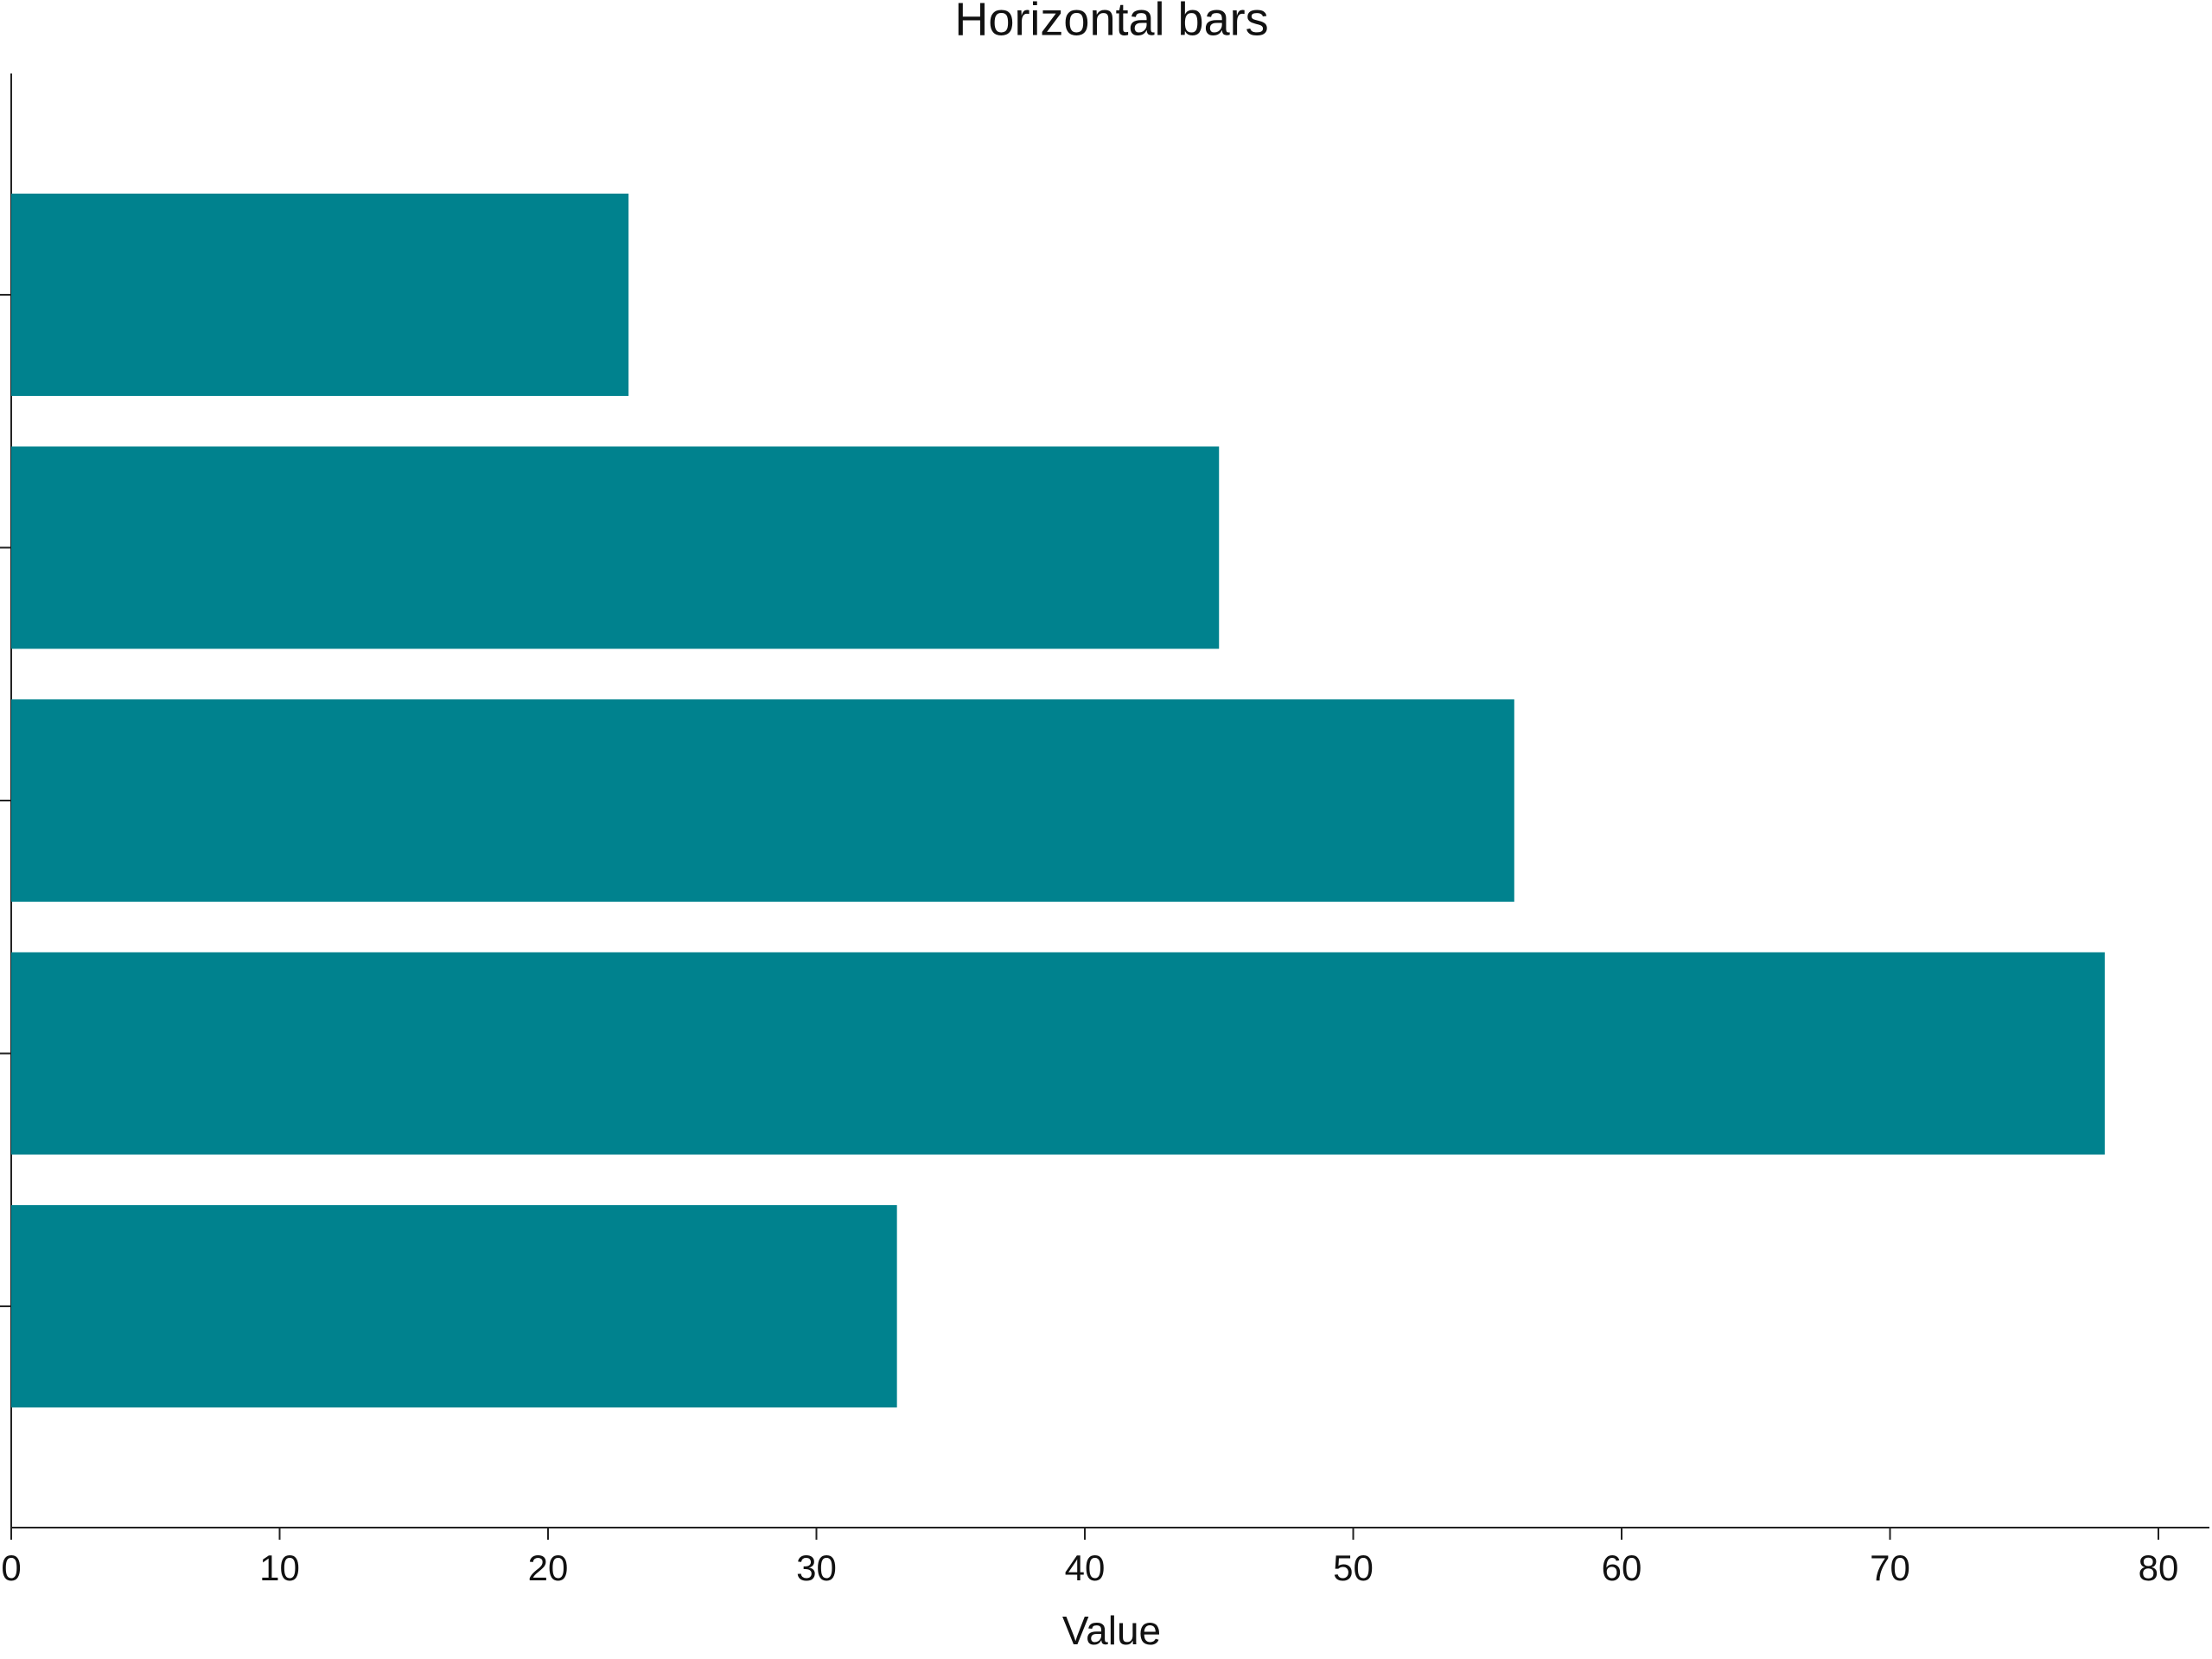 The height and width of the screenshot is (1659, 2212). I want to click on x-tick-label: 80, so click(2159, 1567).